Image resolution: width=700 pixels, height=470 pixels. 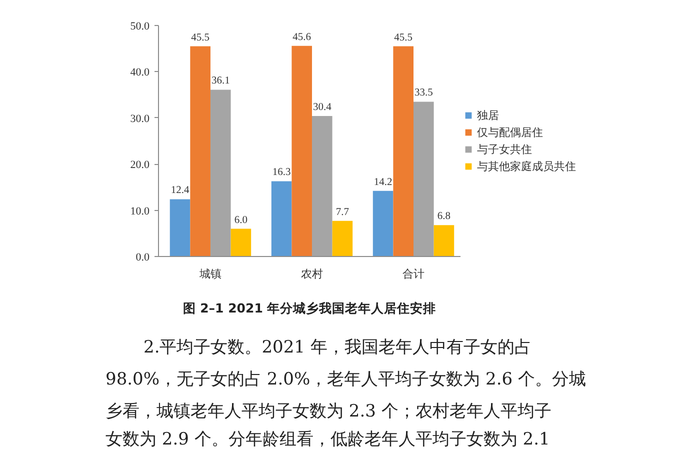 I want to click on text: 图 2–1 2021 年分城乡我国老年人居住安排, so click(x=309, y=308).